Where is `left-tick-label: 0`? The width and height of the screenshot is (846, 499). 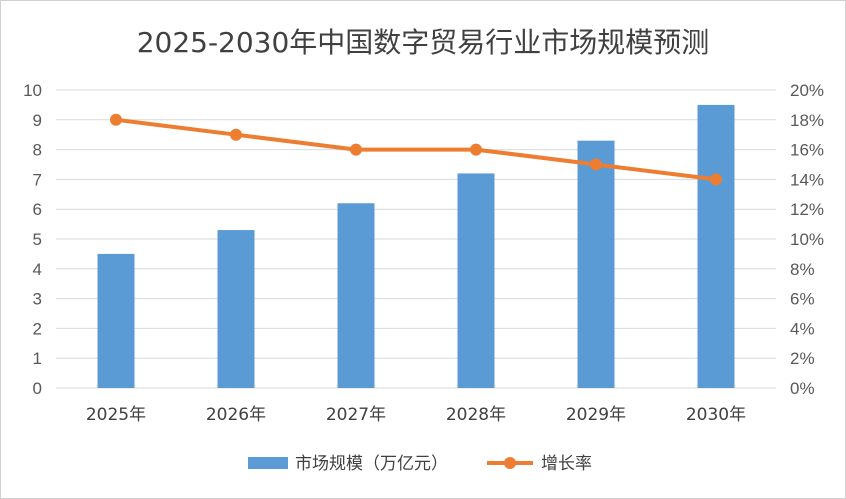
left-tick-label: 0 is located at coordinates (37, 388).